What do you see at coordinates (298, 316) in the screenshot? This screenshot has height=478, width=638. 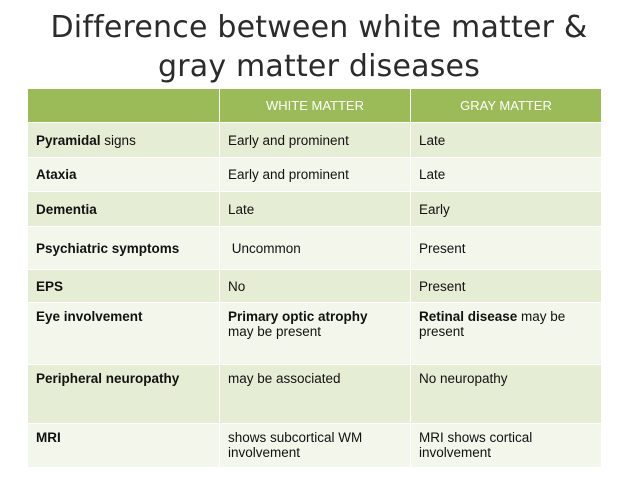 I see `white-matter-cell-bold: Primary optic atrophy` at bounding box center [298, 316].